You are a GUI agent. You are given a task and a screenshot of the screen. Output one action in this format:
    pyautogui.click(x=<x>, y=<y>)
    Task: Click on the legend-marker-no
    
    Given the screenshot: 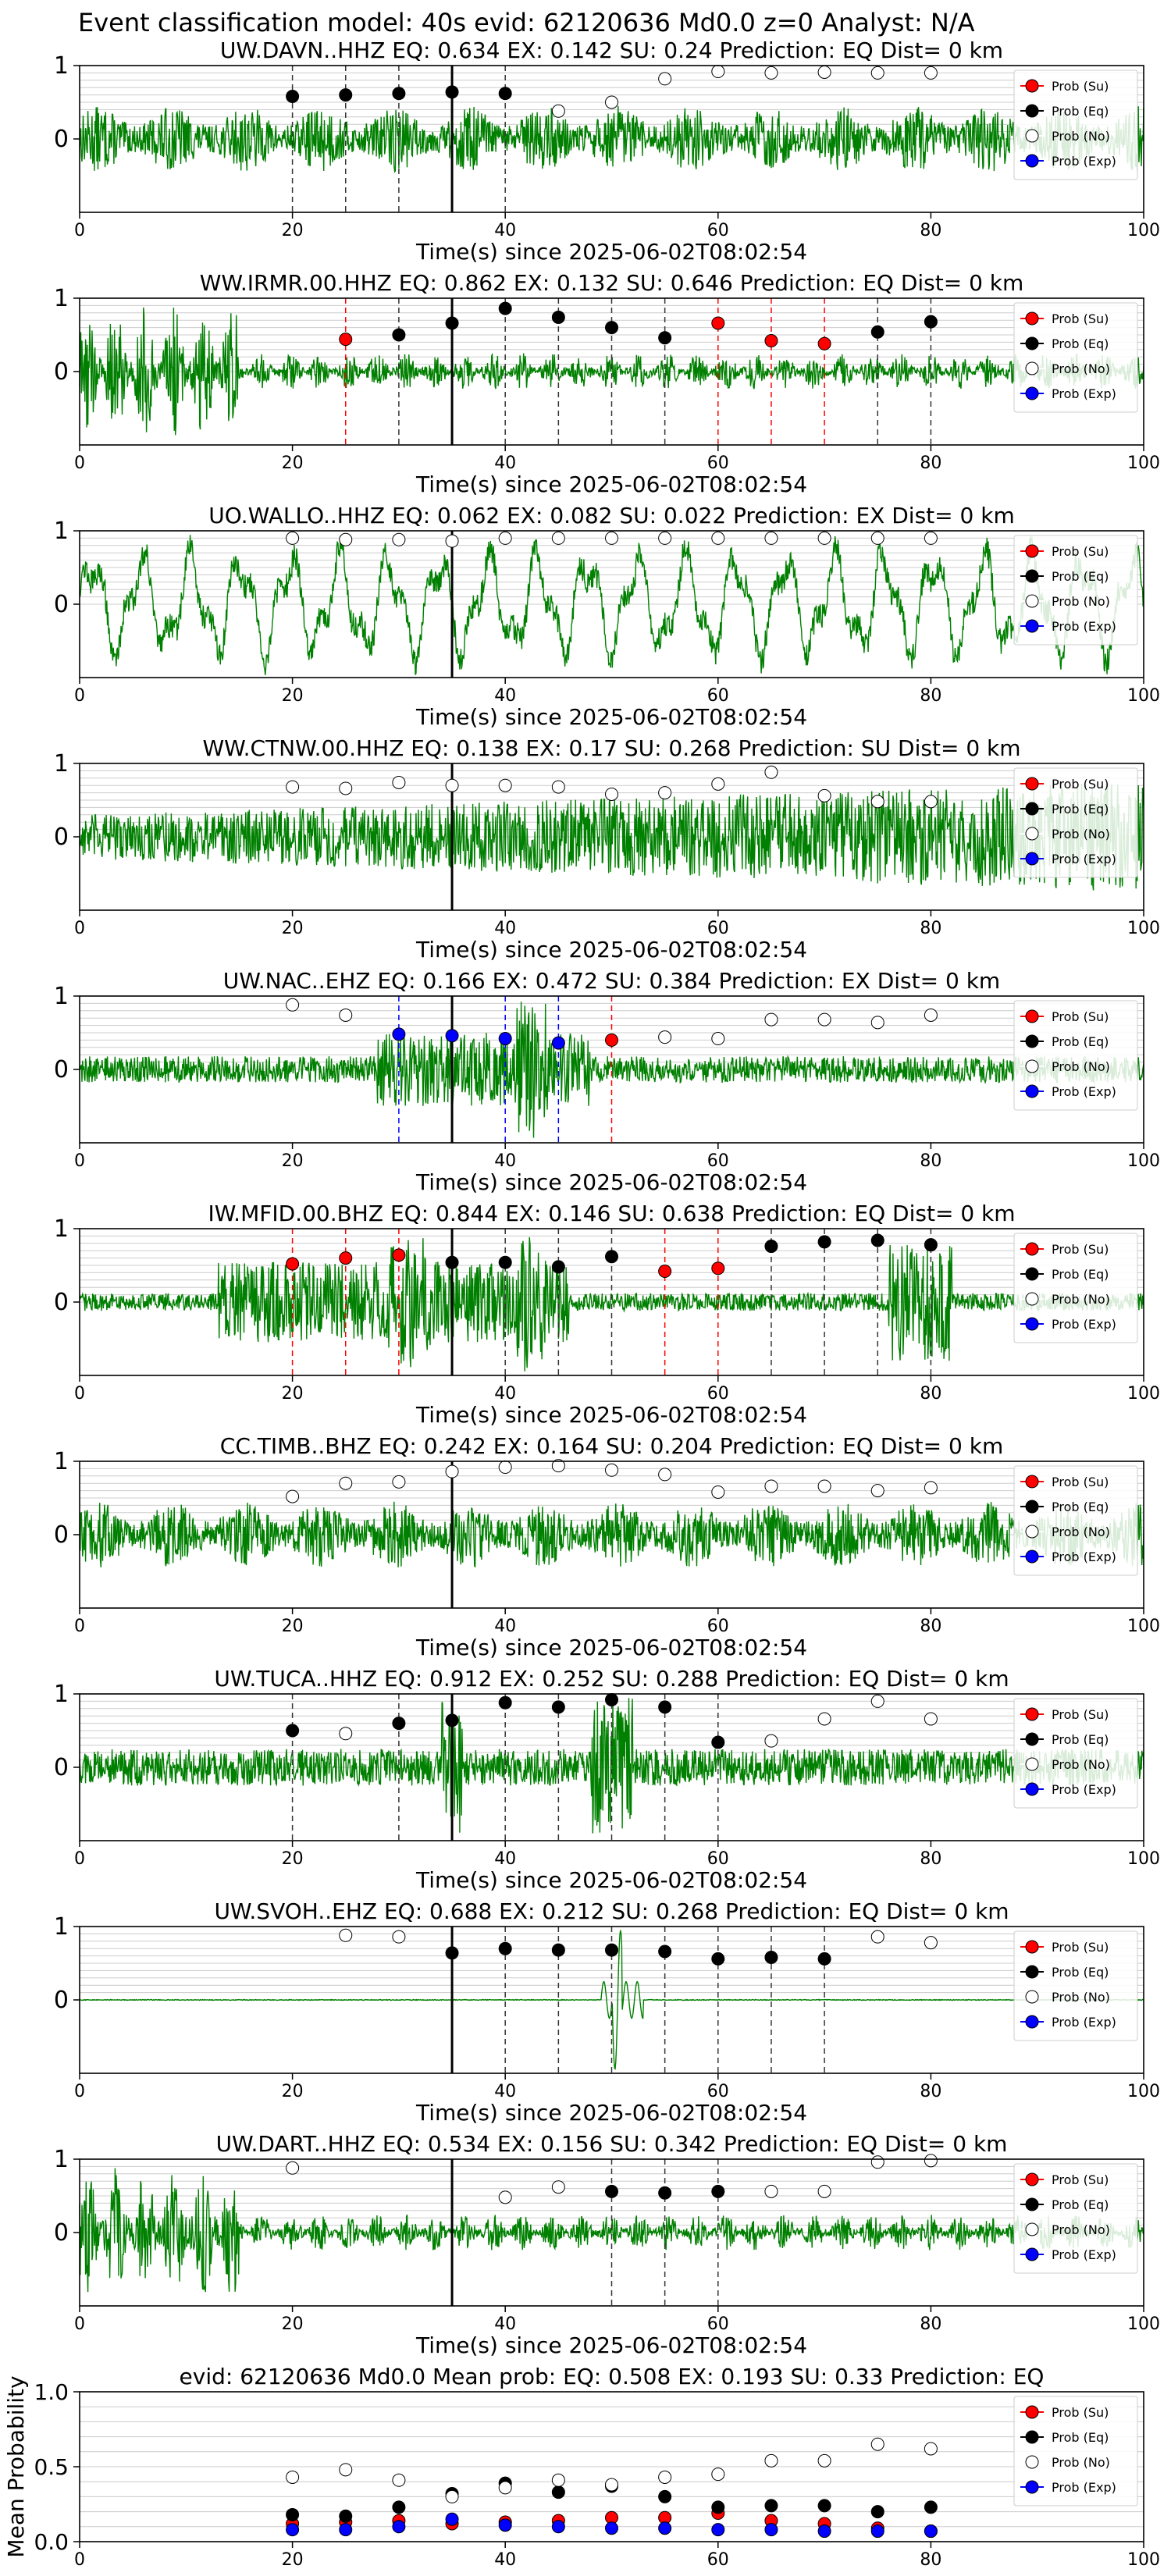 What is the action you would take?
    pyautogui.click(x=1032, y=834)
    